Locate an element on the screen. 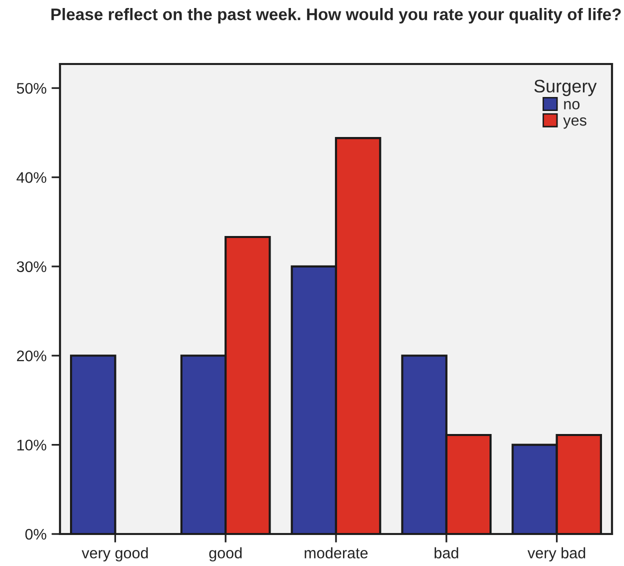 The image size is (624, 566). x-tick-label: moderate is located at coordinates (336, 552).